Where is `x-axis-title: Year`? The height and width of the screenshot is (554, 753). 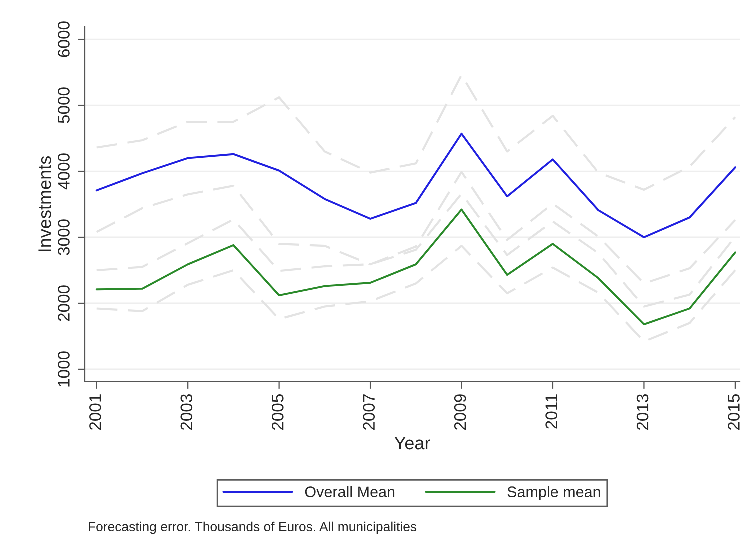 x-axis-title: Year is located at coordinates (412, 443).